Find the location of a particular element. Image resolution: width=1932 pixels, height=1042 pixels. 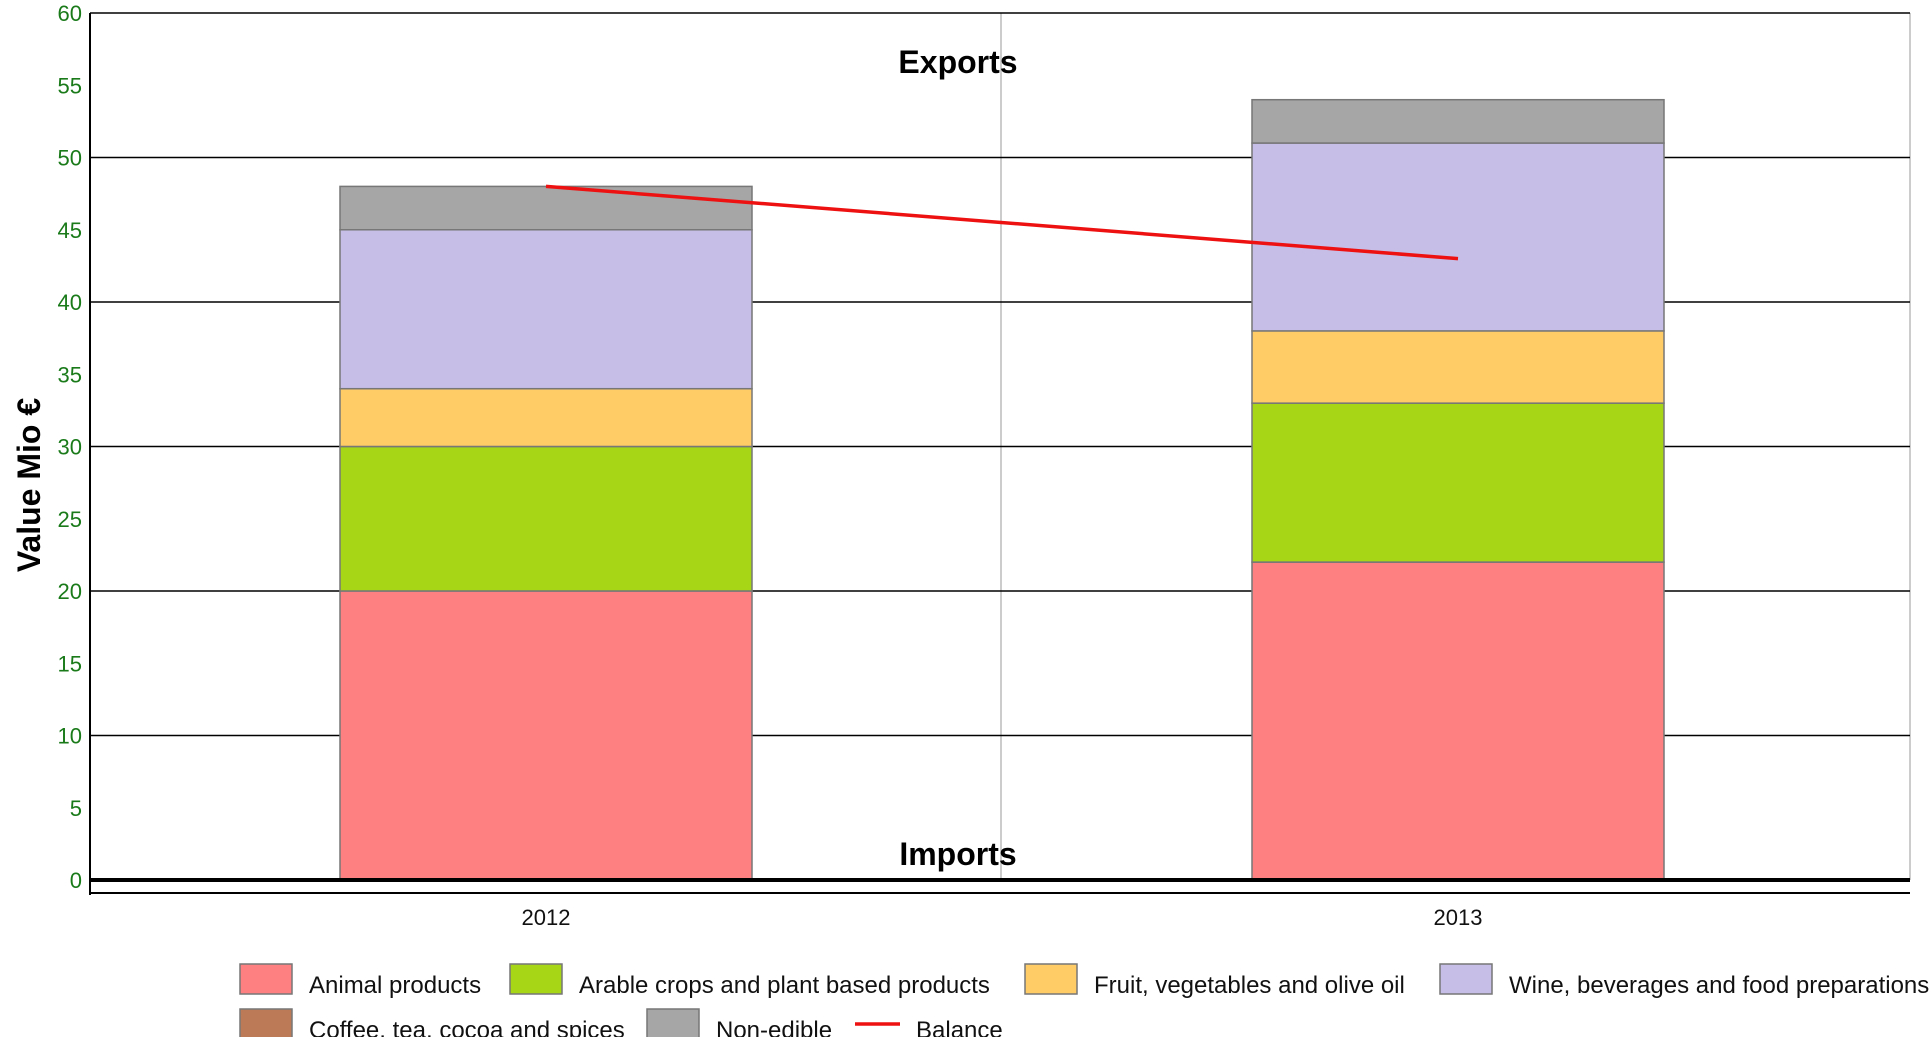

imports-annotation: Imports is located at coordinates (957, 854).